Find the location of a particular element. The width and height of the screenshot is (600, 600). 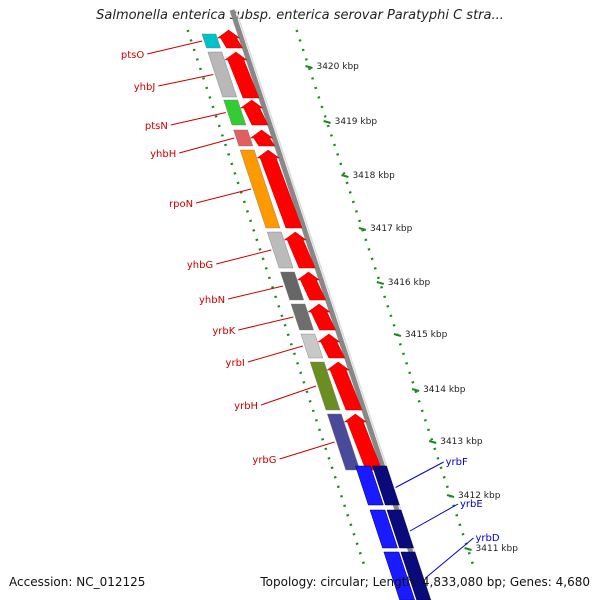

gene-box-yhbH is located at coordinates (243, 138).